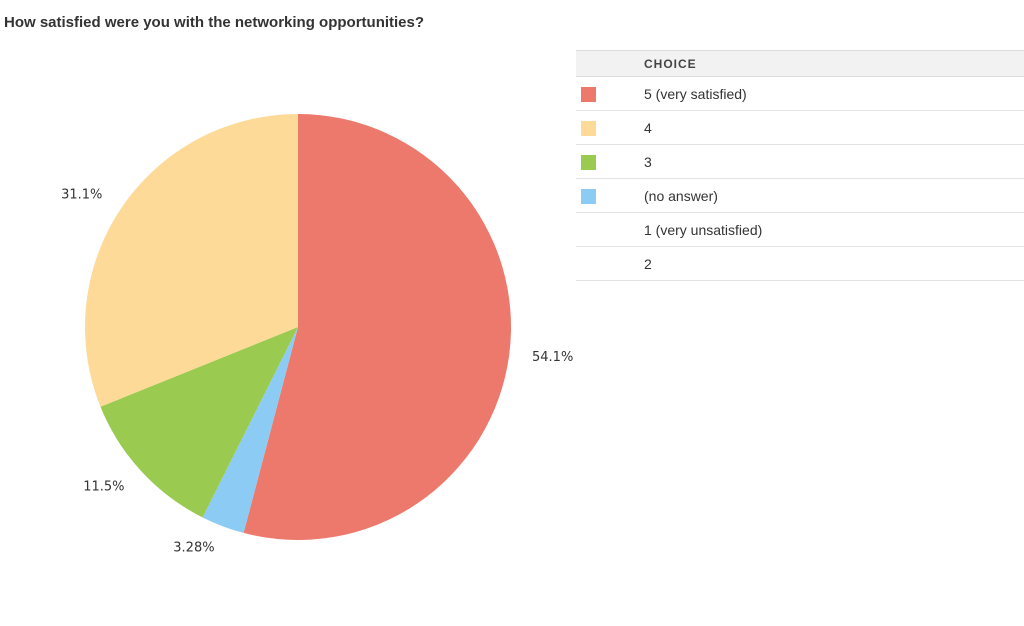  Describe the element at coordinates (552, 357) in the screenshot. I see `pie-value-label: 54.1%` at that location.